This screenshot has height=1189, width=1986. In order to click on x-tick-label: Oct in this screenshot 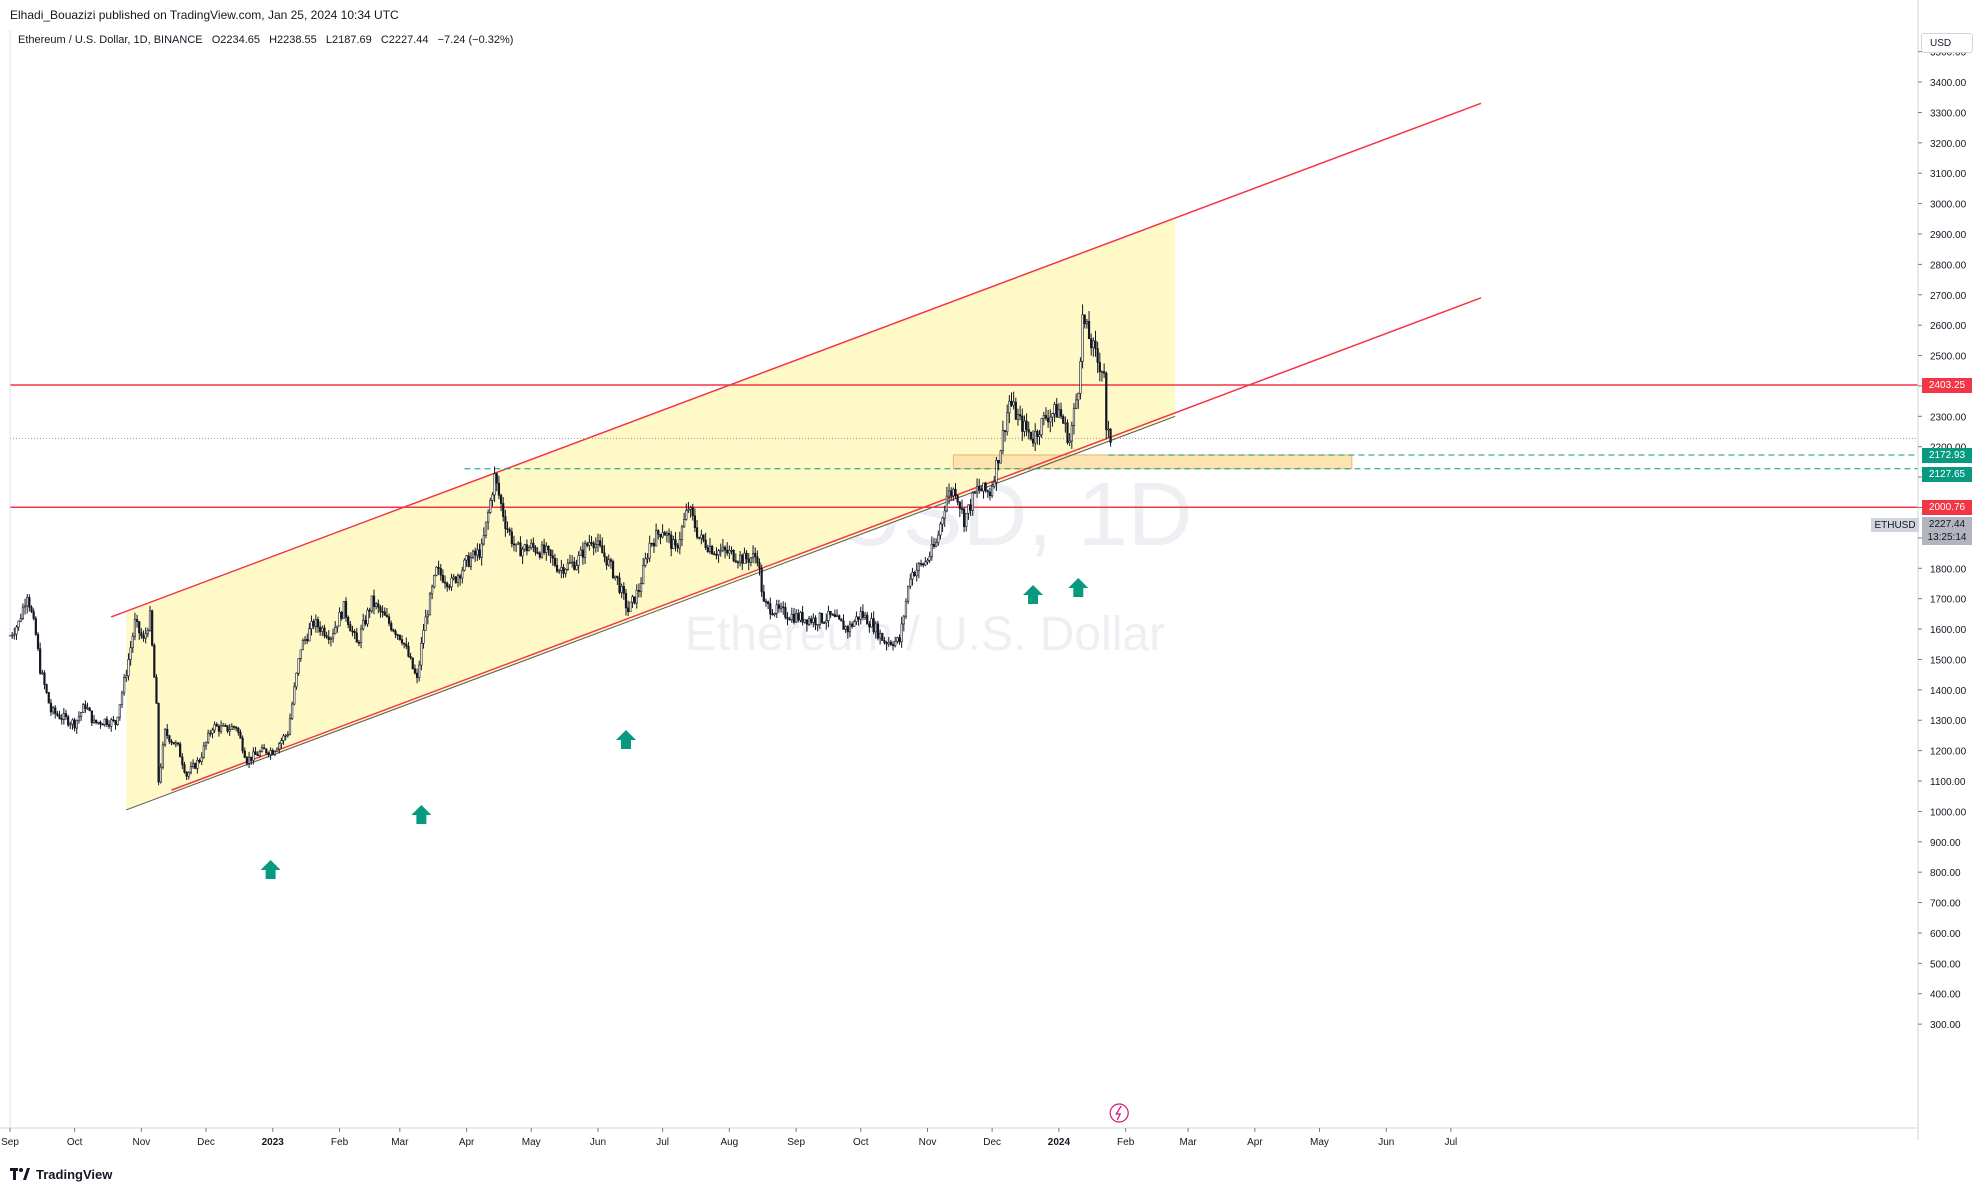, I will do `click(75, 1142)`.